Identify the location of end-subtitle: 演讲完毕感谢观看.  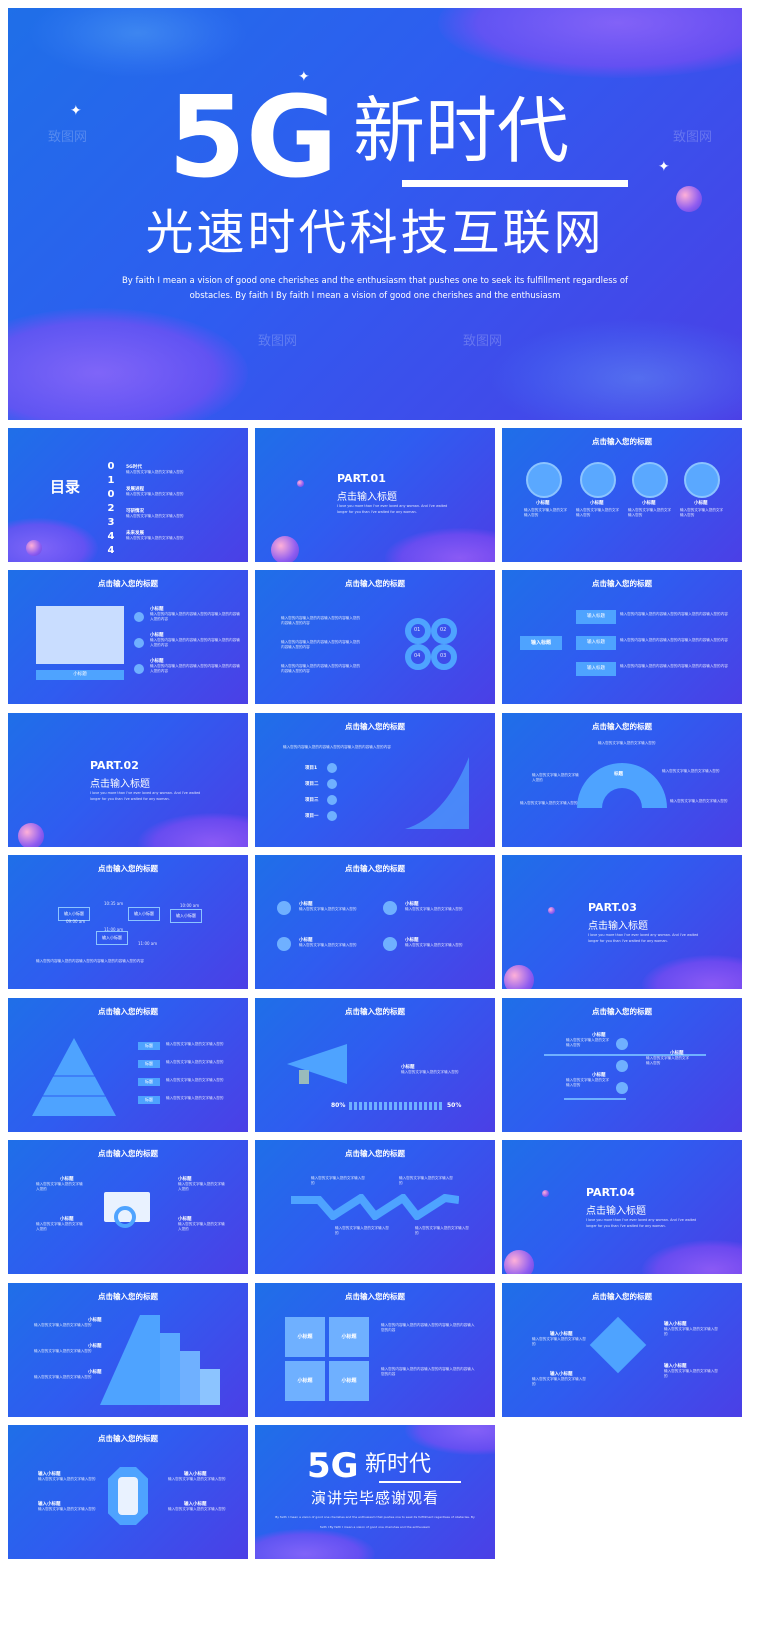
(374, 1498).